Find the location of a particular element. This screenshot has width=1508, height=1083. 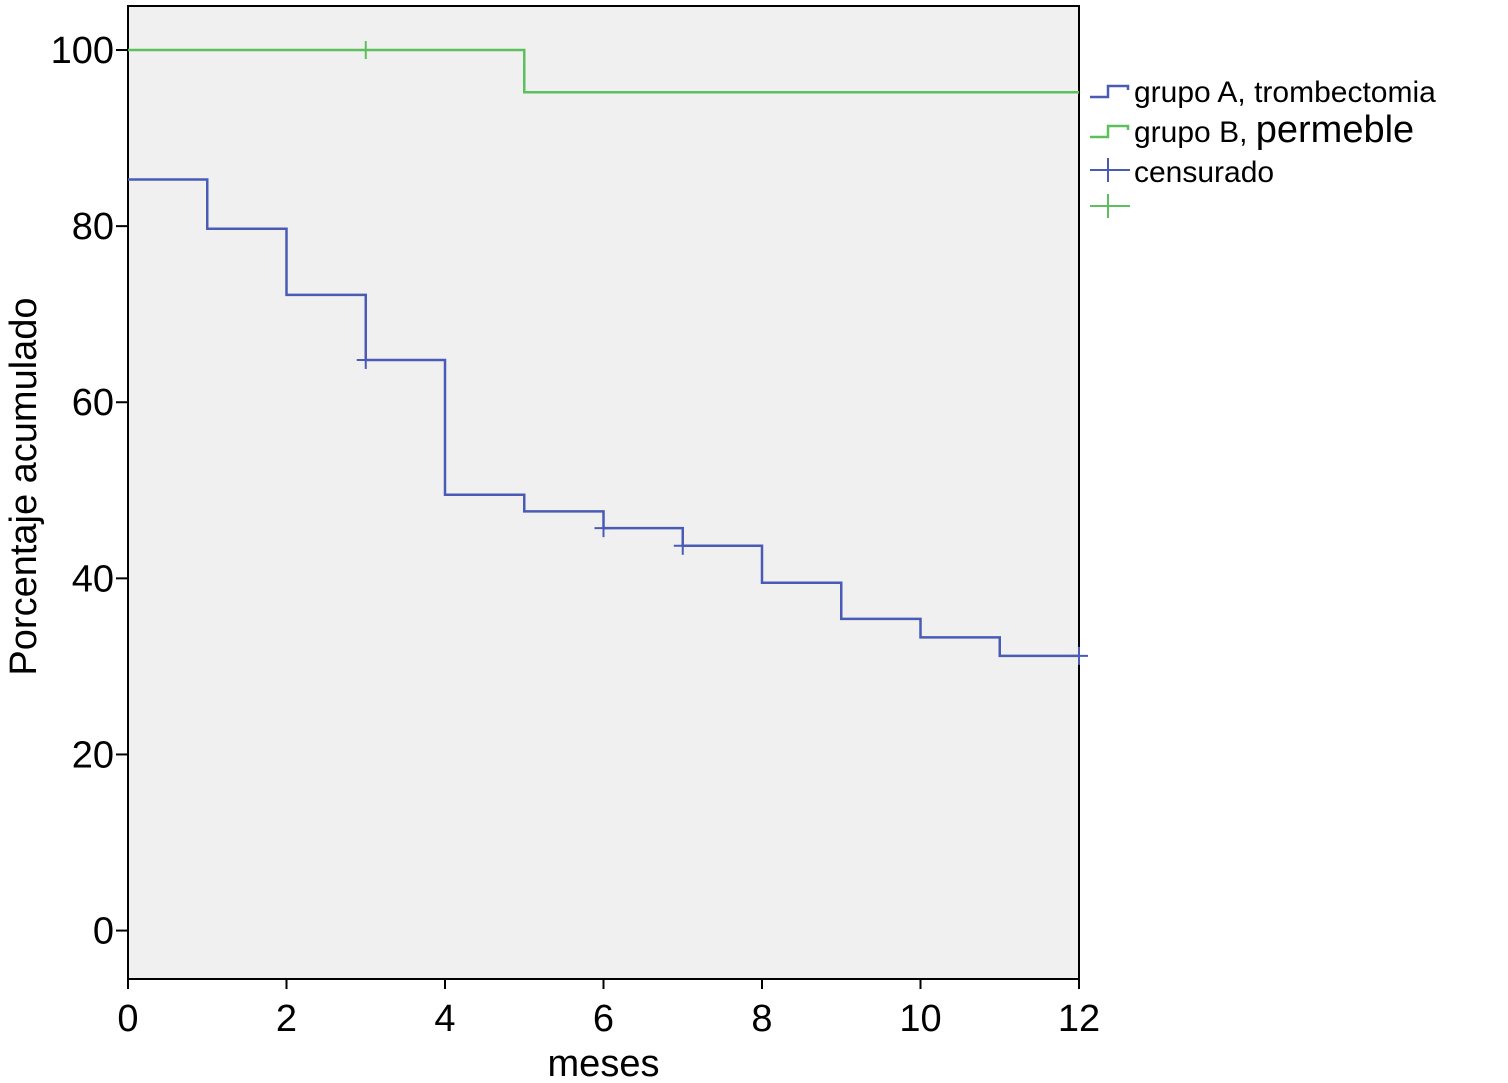

y-tick-label: 0 is located at coordinates (103, 932).